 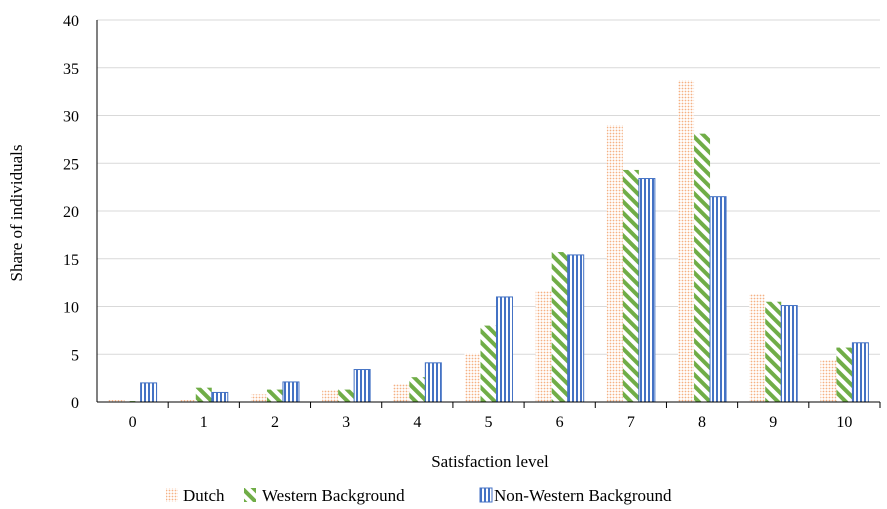 I want to click on x-tick-label: 3, so click(x=346, y=422).